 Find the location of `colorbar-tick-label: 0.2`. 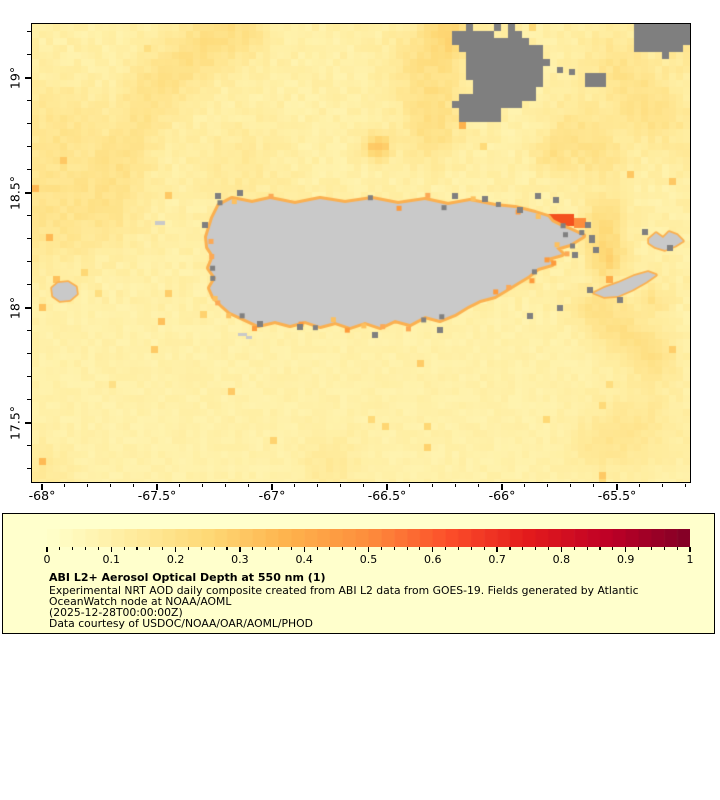

colorbar-tick-label: 0.2 is located at coordinates (175, 559).